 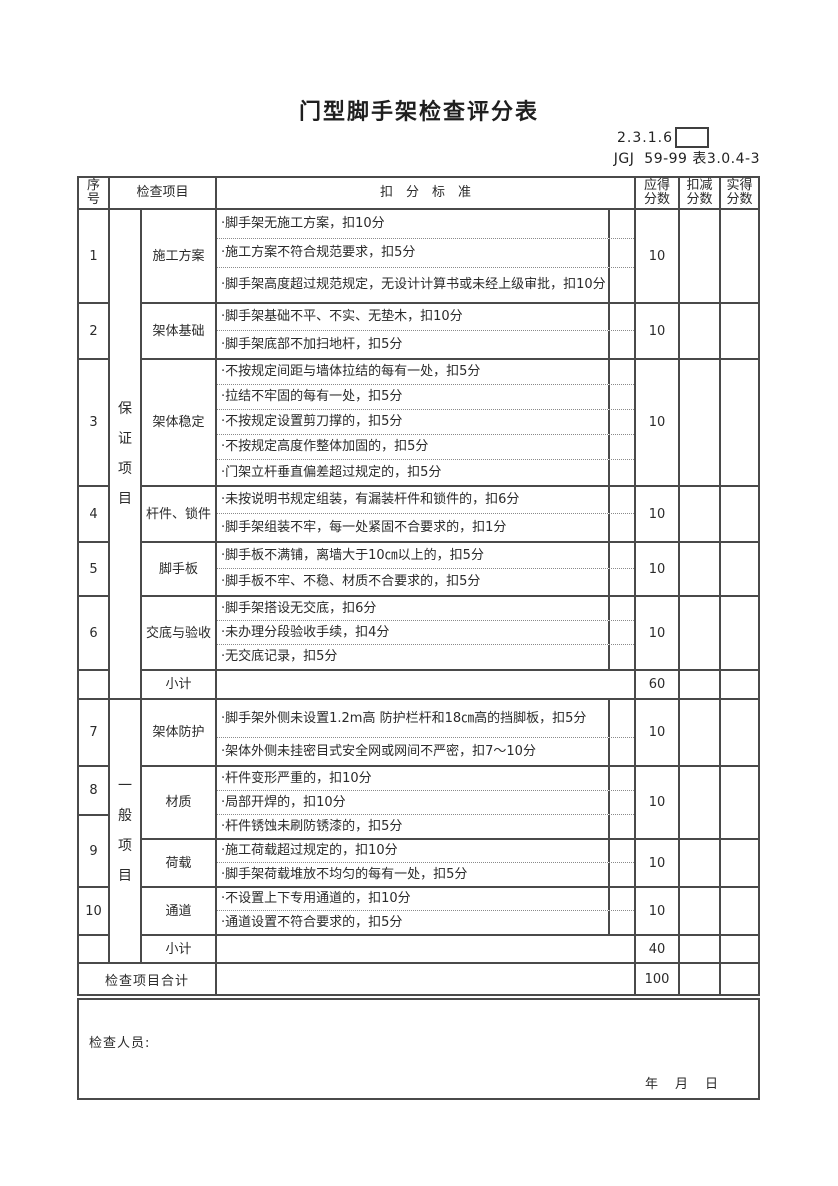 I want to click on subtotal-row: 小计 60, so click(x=450, y=685).